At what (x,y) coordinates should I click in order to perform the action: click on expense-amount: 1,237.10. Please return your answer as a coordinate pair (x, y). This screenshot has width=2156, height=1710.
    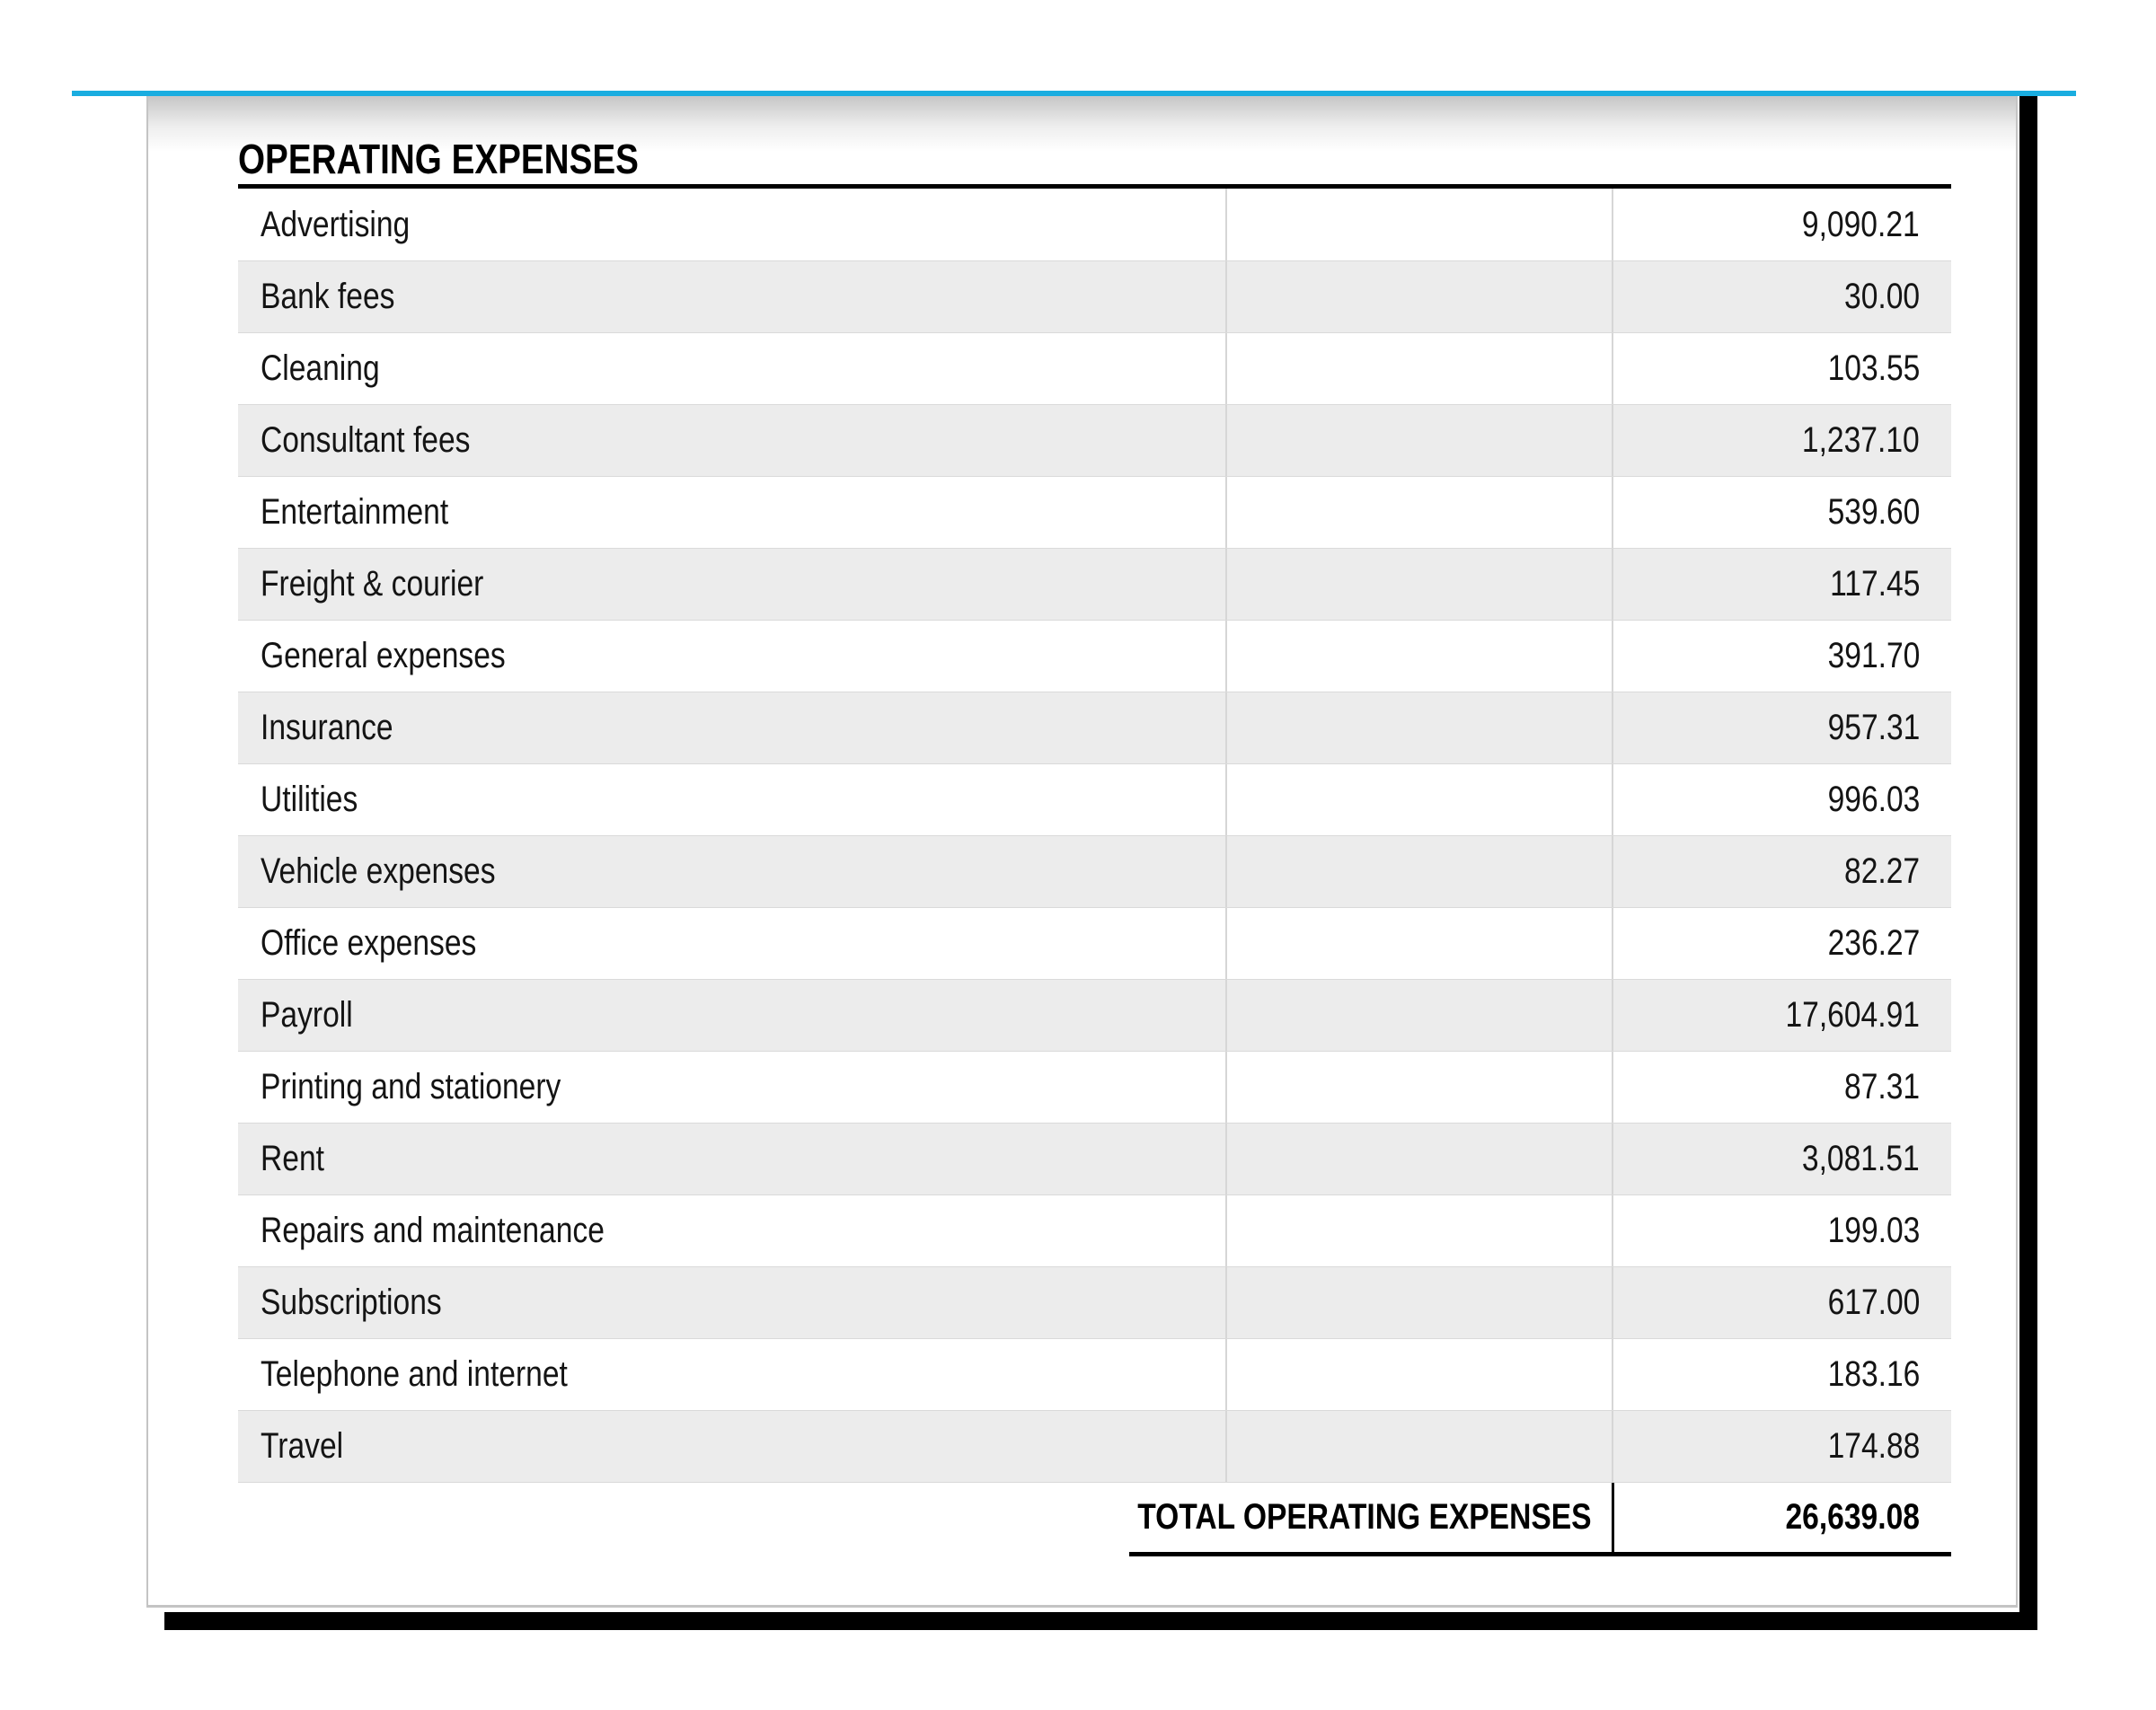
    Looking at the image, I should click on (1861, 440).